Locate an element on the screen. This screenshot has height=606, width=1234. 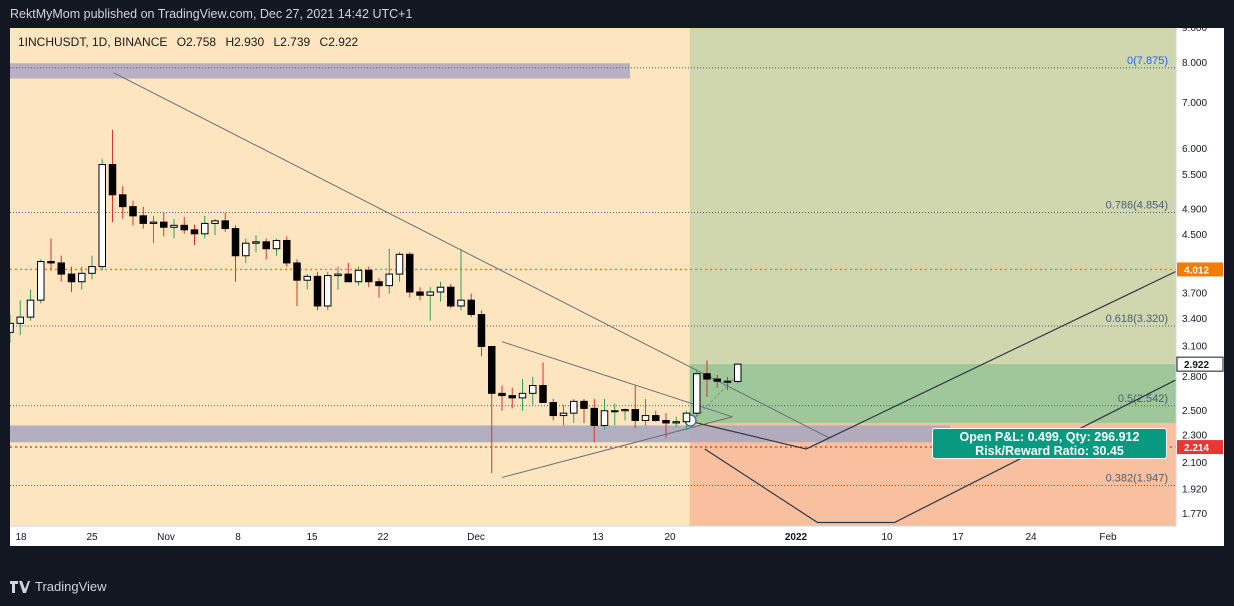
resistance-zone is located at coordinates (320, 71).